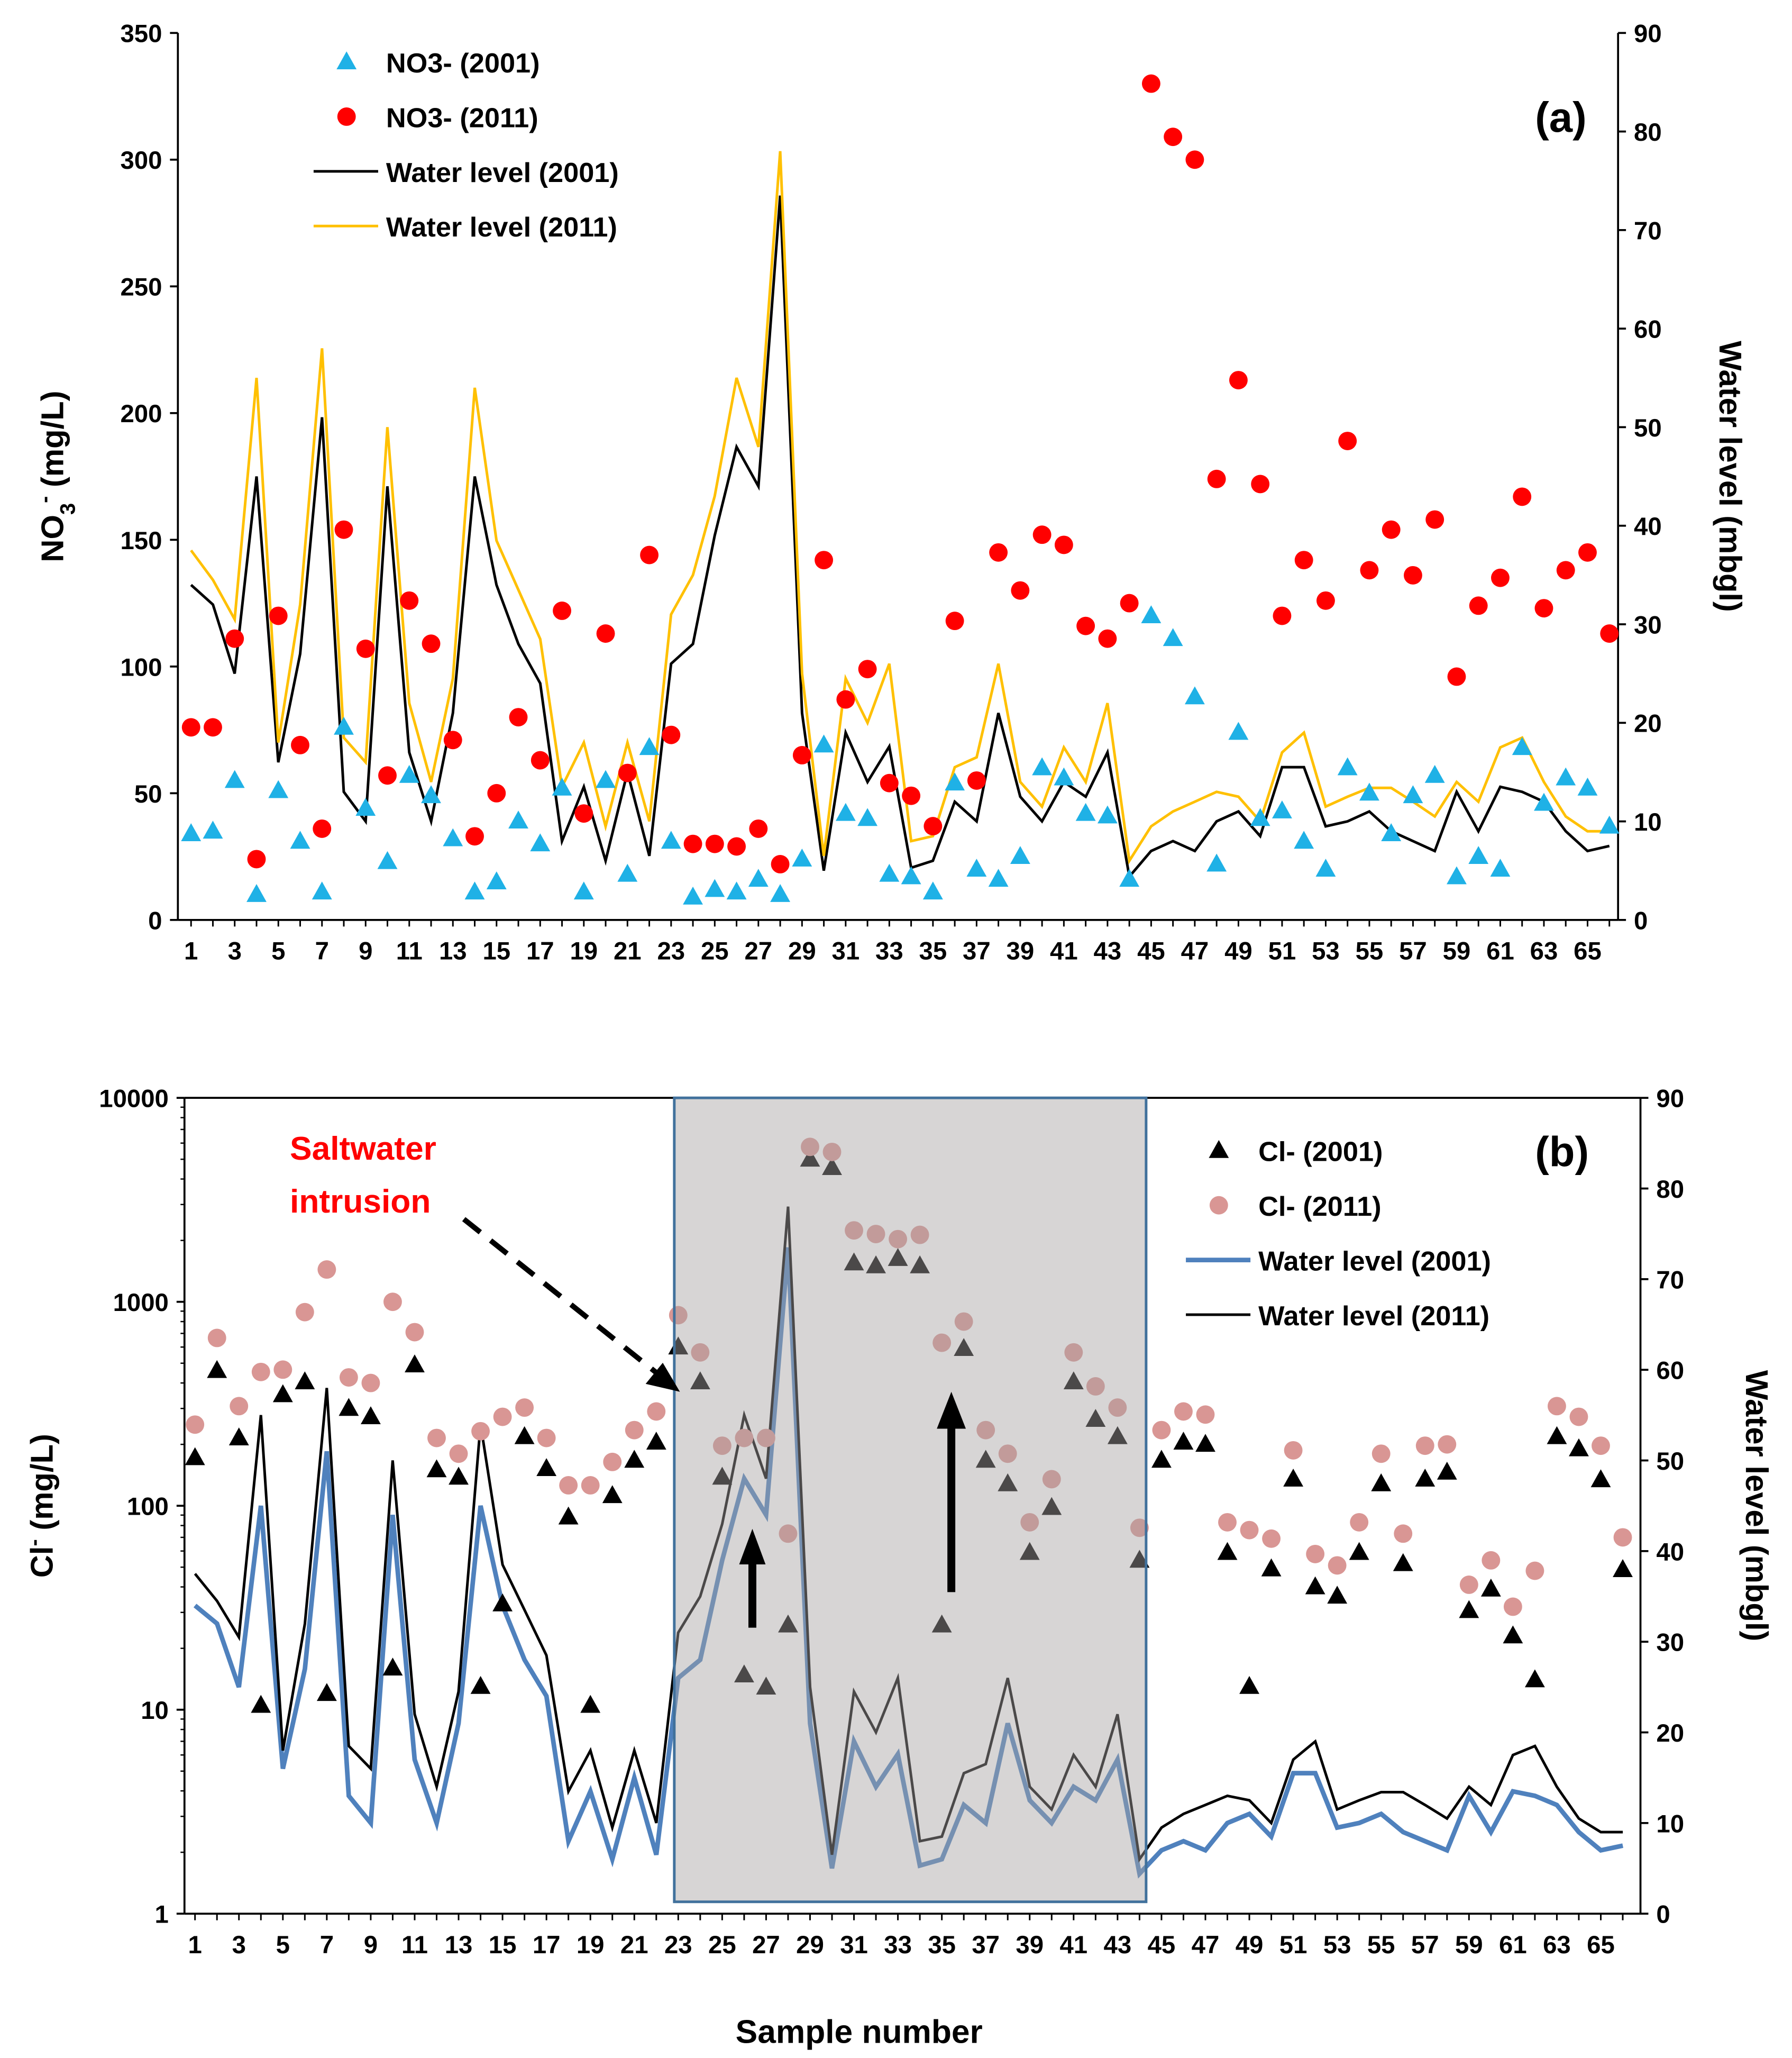 Image resolution: width=1792 pixels, height=2058 pixels. What do you see at coordinates (671, 951) in the screenshot?
I see `x-tick-label: 23` at bounding box center [671, 951].